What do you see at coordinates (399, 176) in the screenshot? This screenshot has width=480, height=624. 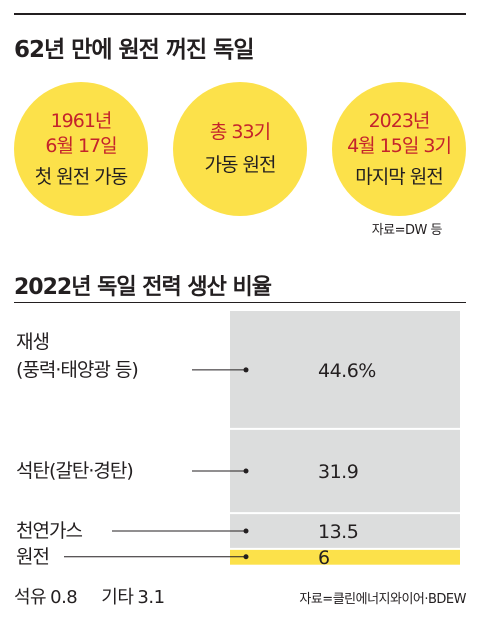 I see `circle-3-caption: 마지막 원전` at bounding box center [399, 176].